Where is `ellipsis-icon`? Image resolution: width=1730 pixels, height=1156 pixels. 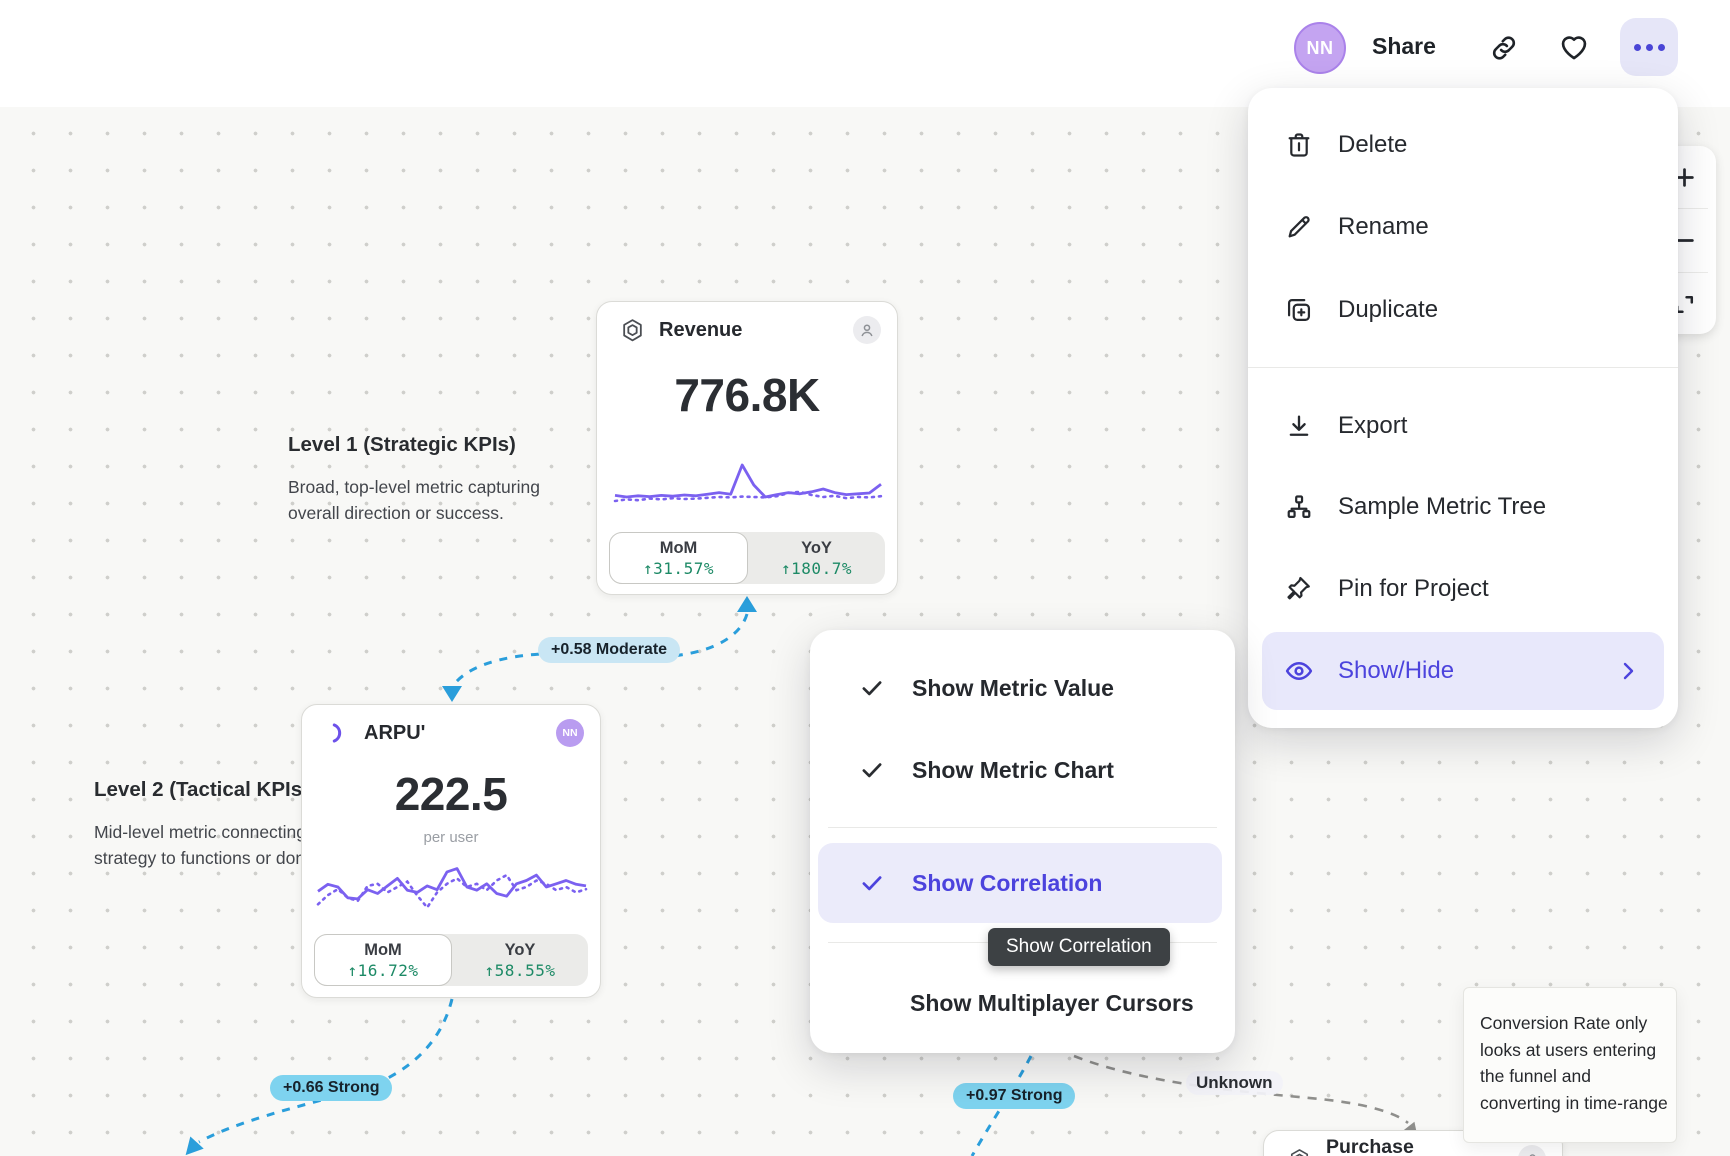
ellipsis-icon is located at coordinates (1637, 47).